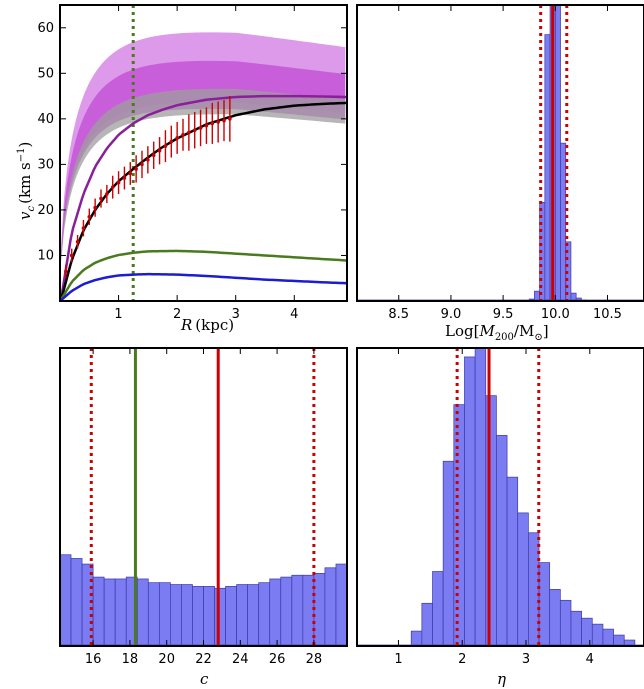  What do you see at coordinates (314, 659) in the screenshot?
I see `x-tick-label: 28` at bounding box center [314, 659].